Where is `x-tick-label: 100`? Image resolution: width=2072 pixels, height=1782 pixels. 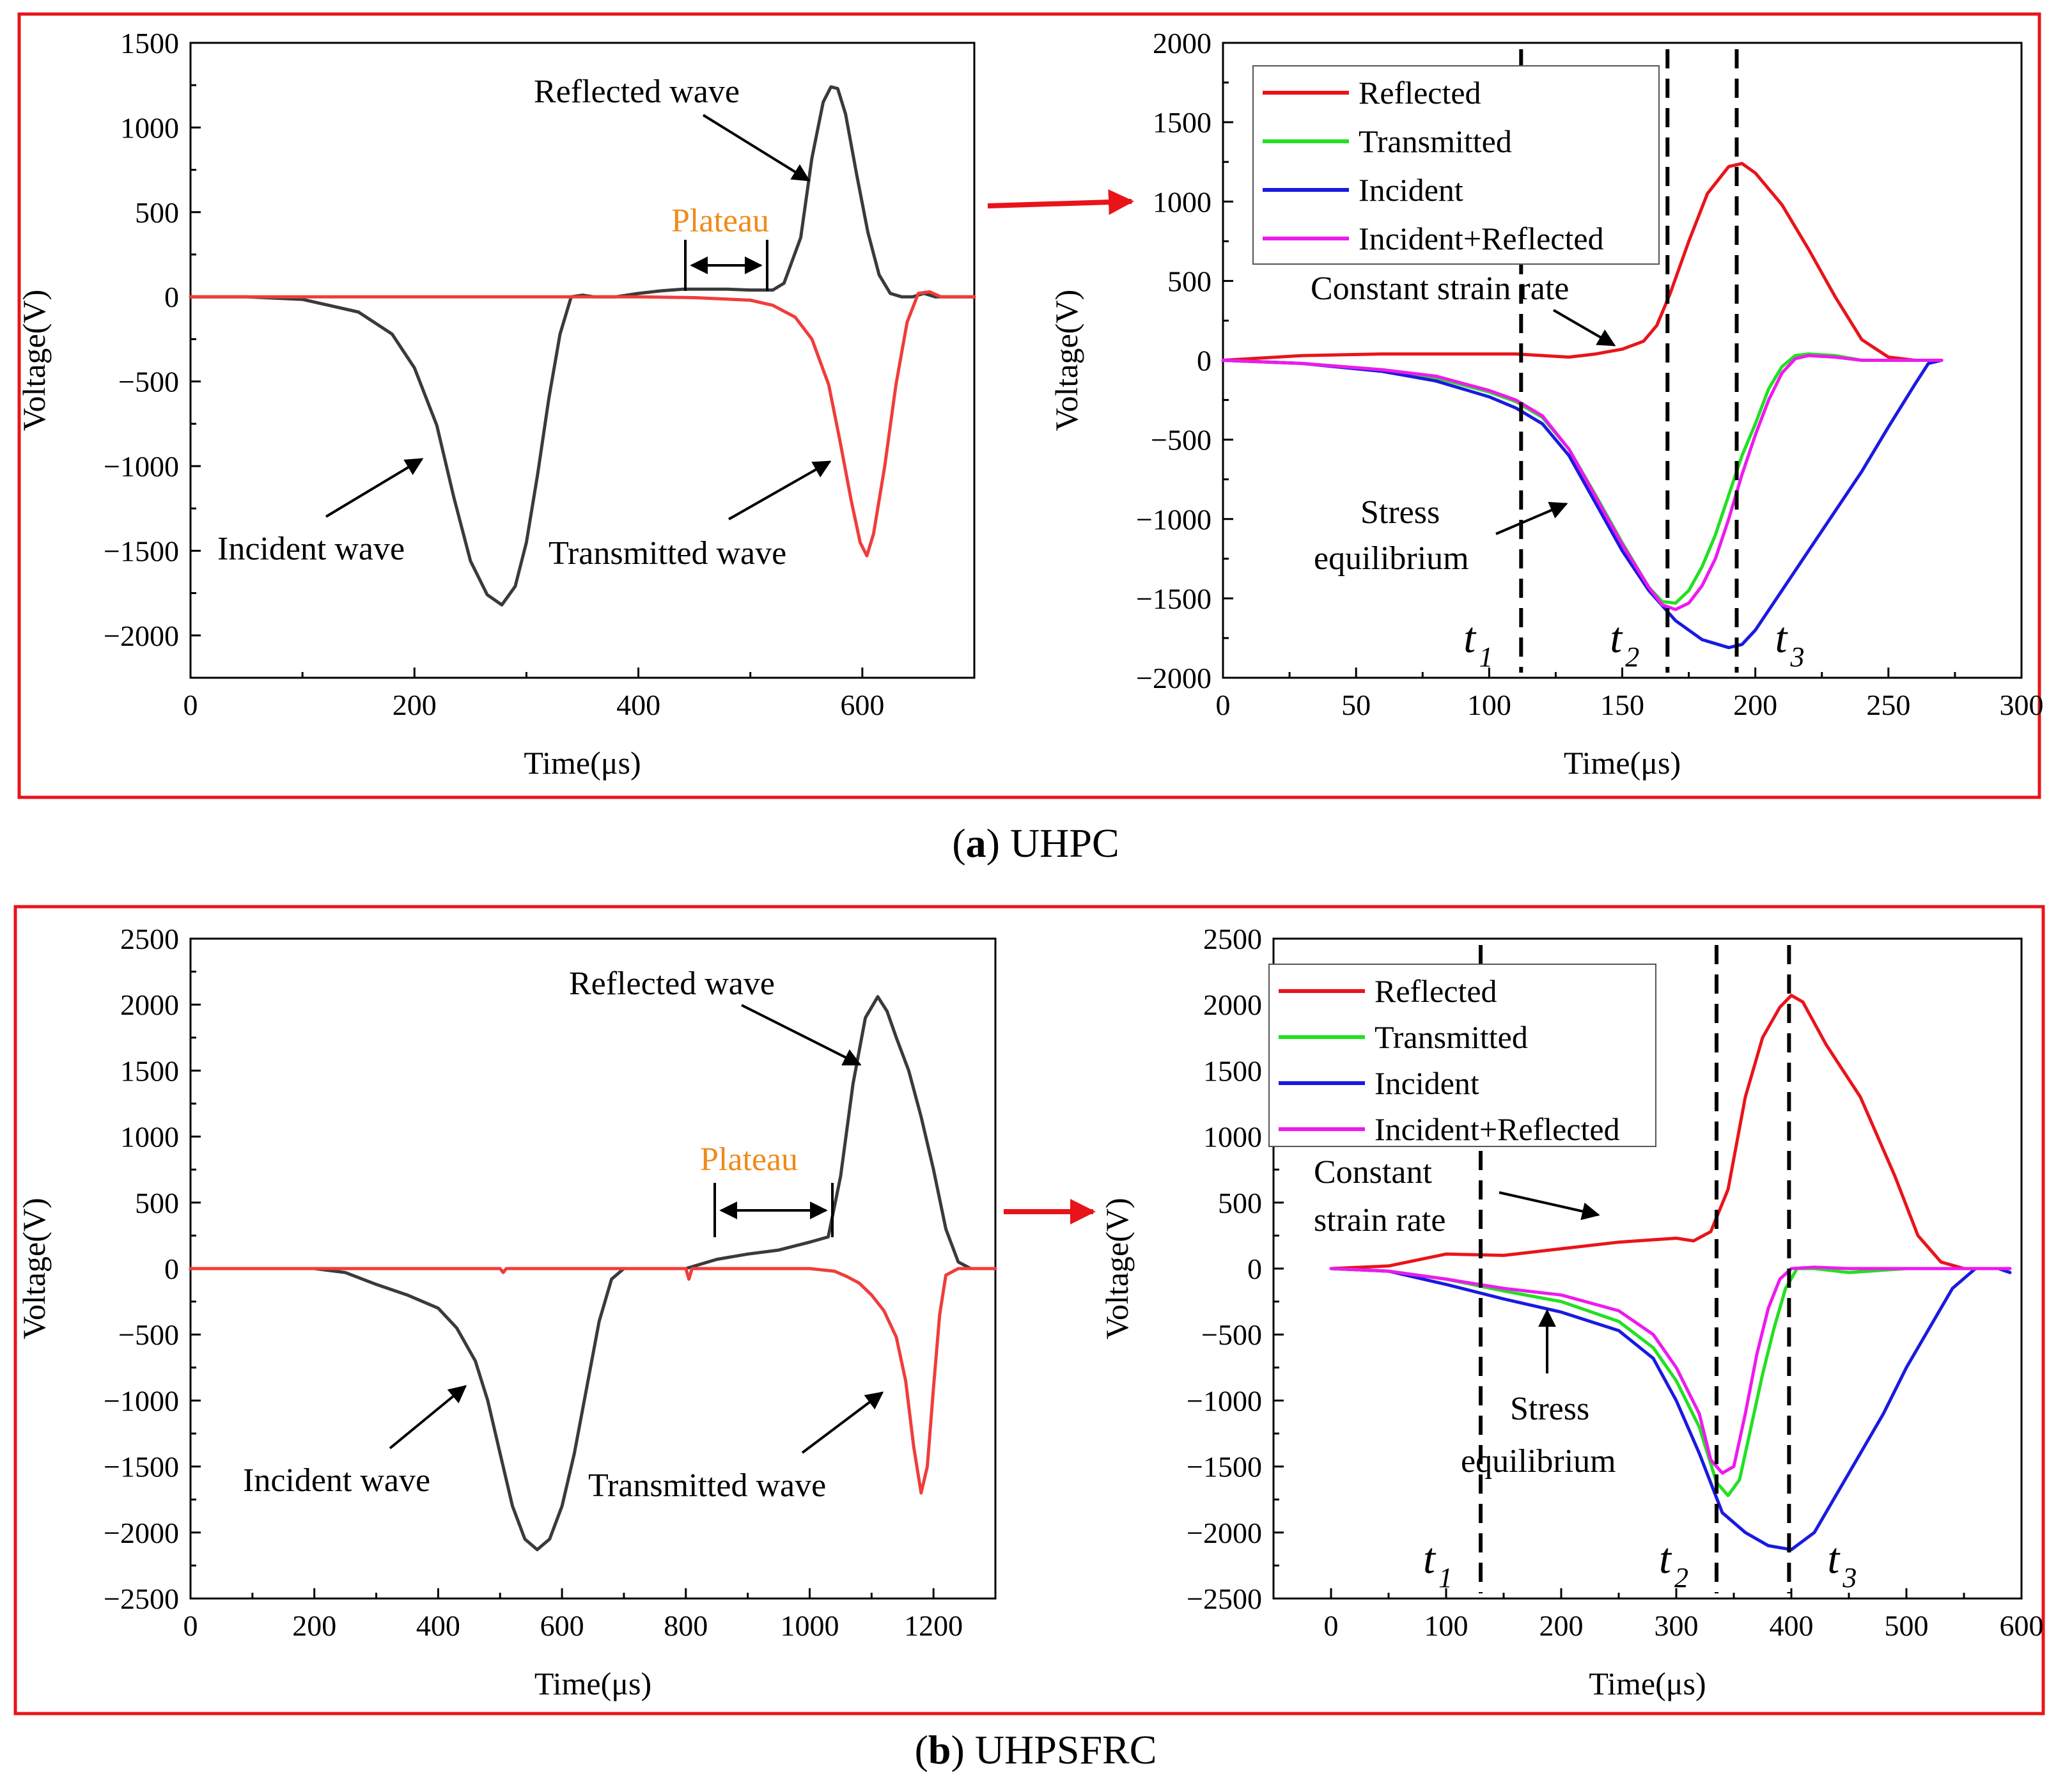
x-tick-label: 100 is located at coordinates (1489, 705).